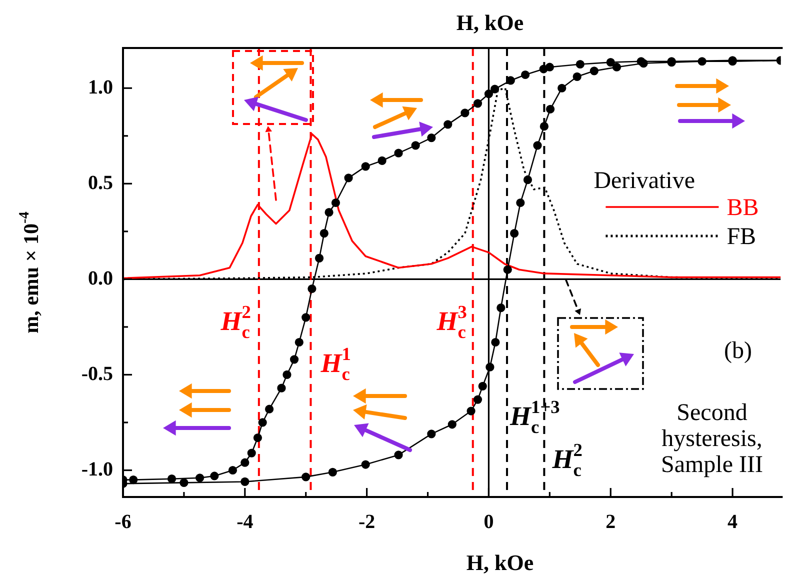 The width and height of the screenshot is (785, 580). I want to click on y-tick-label: -0.5, so click(97, 373).